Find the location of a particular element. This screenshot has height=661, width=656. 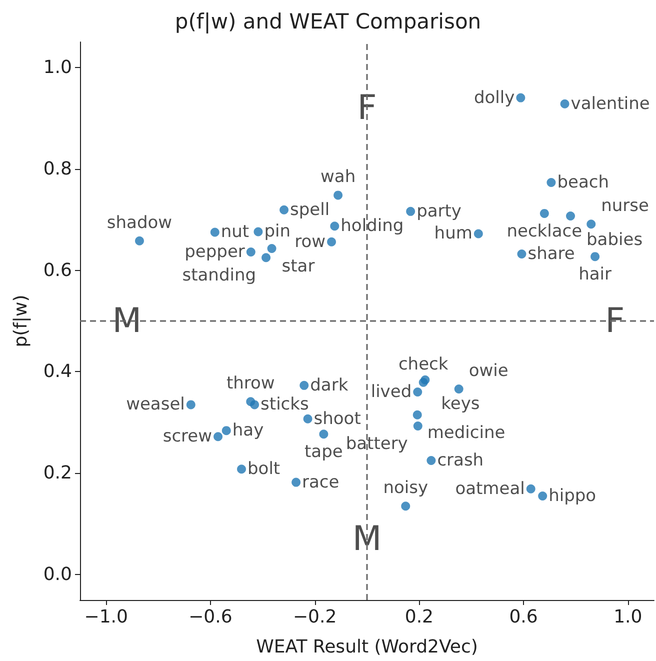

data-label: crash is located at coordinates (460, 460).